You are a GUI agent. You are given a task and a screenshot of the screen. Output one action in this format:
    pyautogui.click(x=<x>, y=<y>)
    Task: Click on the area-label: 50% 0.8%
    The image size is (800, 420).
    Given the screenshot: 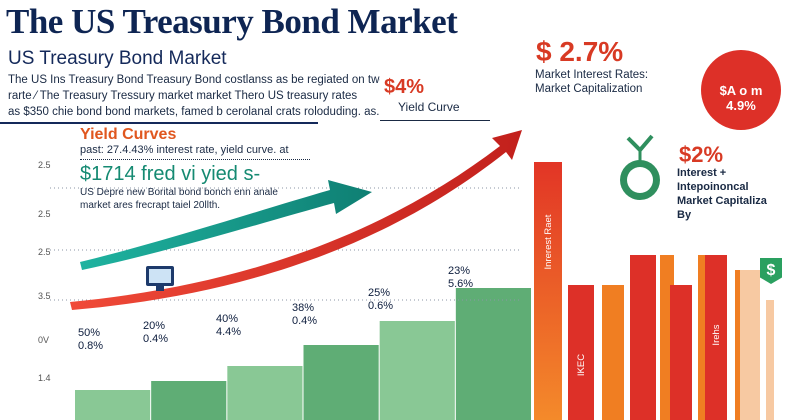 What is the action you would take?
    pyautogui.click(x=91, y=339)
    